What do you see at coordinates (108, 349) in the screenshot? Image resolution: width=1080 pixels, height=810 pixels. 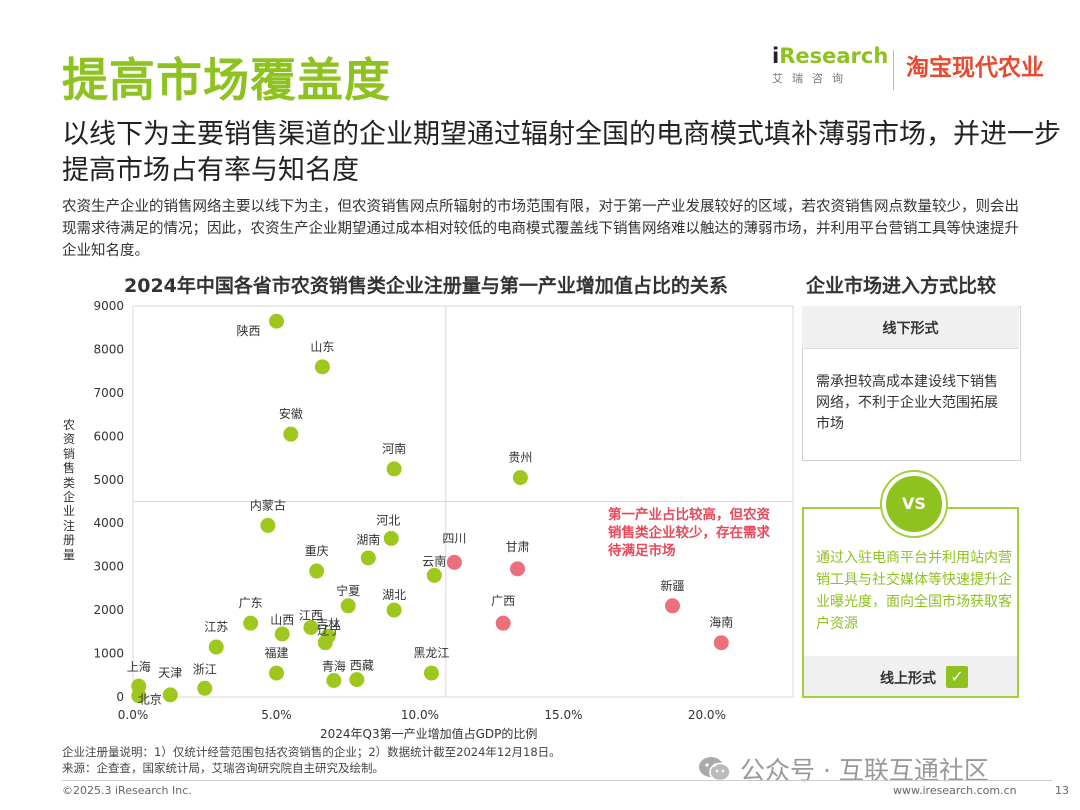 I see `y-tick-label: 8000` at bounding box center [108, 349].